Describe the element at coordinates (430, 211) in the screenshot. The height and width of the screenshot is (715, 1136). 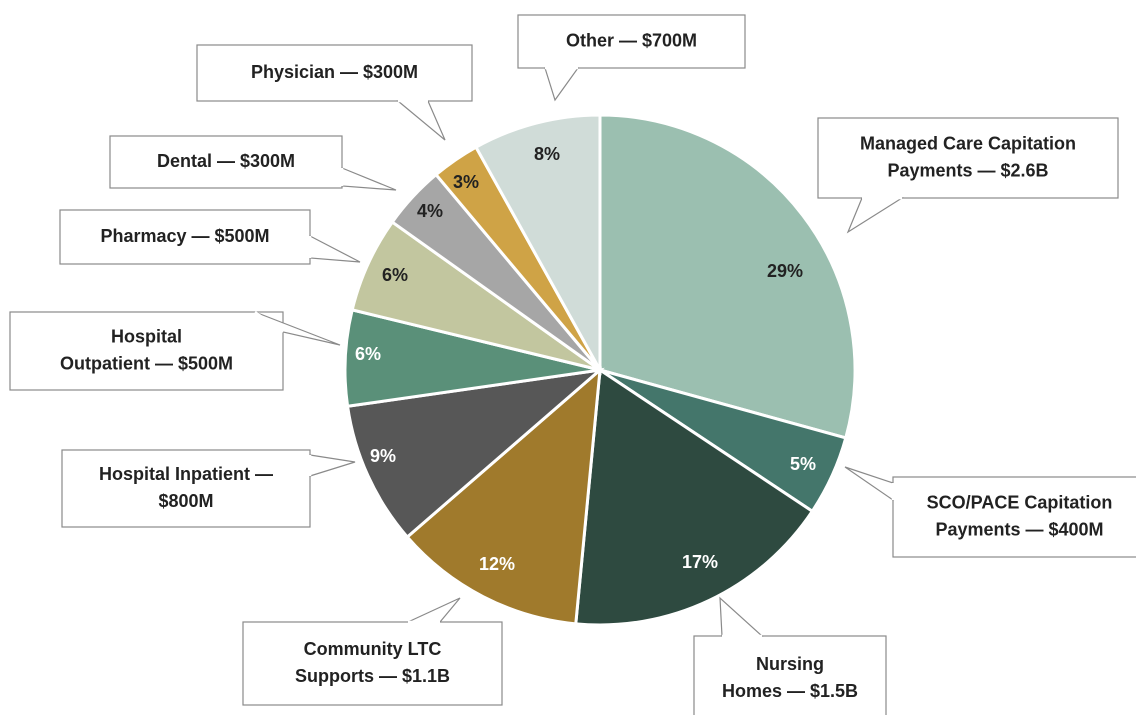
I see `value-label: 4%` at that location.